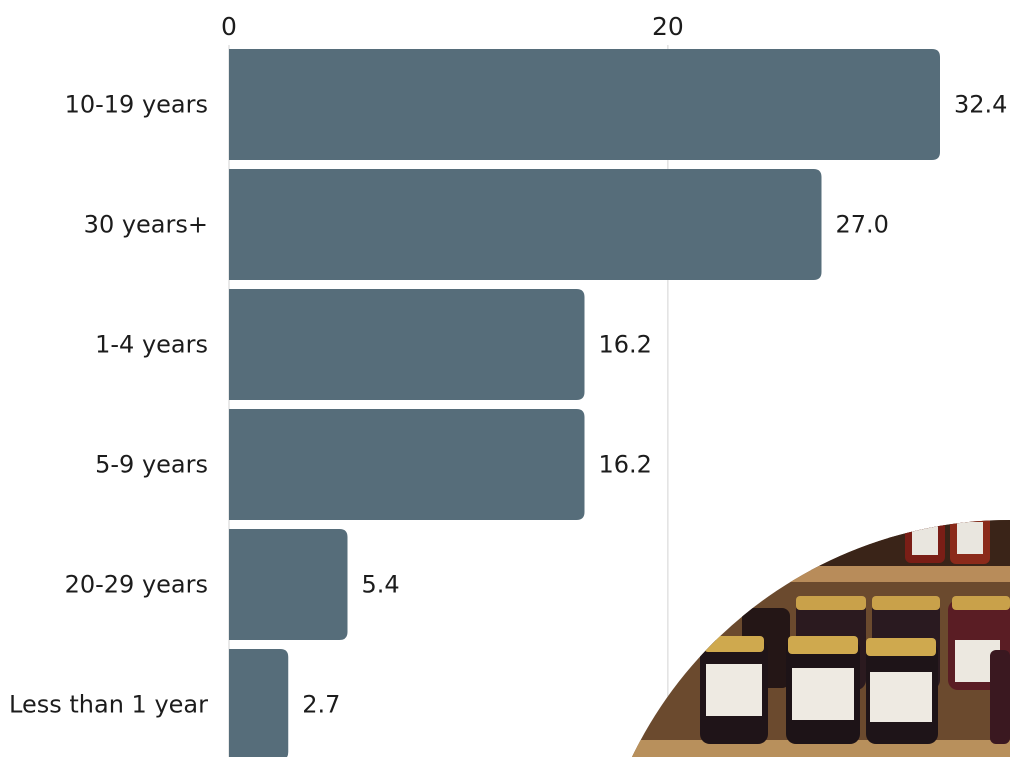  What do you see at coordinates (108, 705) in the screenshot?
I see `category-label: Less than 1 year` at bounding box center [108, 705].